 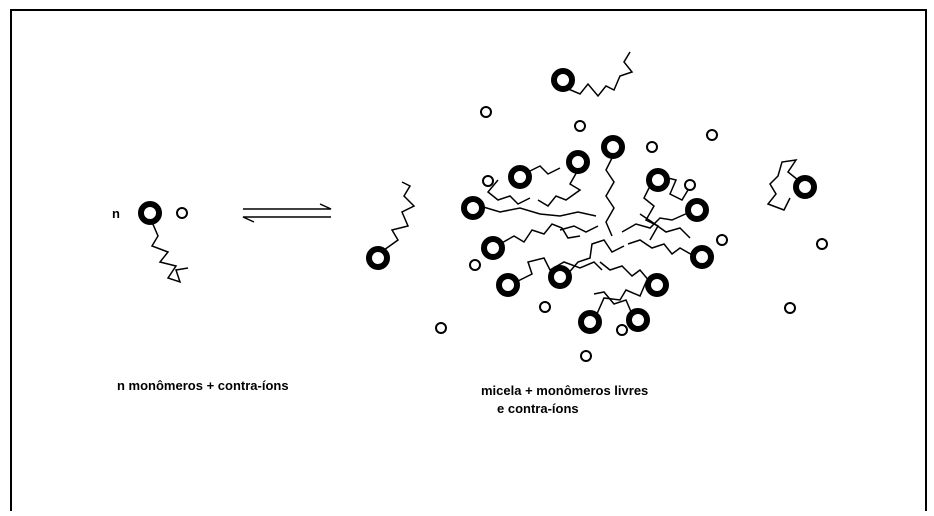 What do you see at coordinates (538, 408) in the screenshot?
I see `right-caption-line2: e contra-íons` at bounding box center [538, 408].